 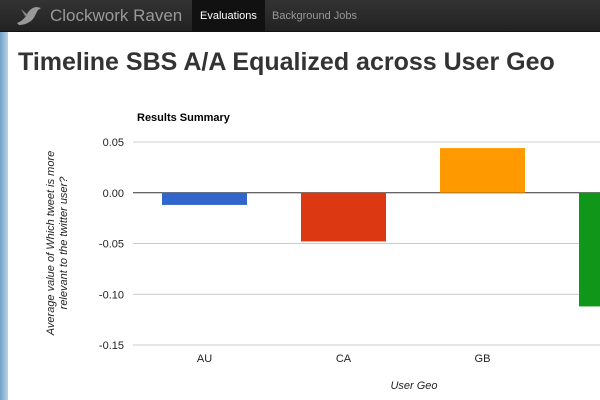 What do you see at coordinates (228, 16) in the screenshot?
I see `nav-evaluations: Evaluations` at bounding box center [228, 16].